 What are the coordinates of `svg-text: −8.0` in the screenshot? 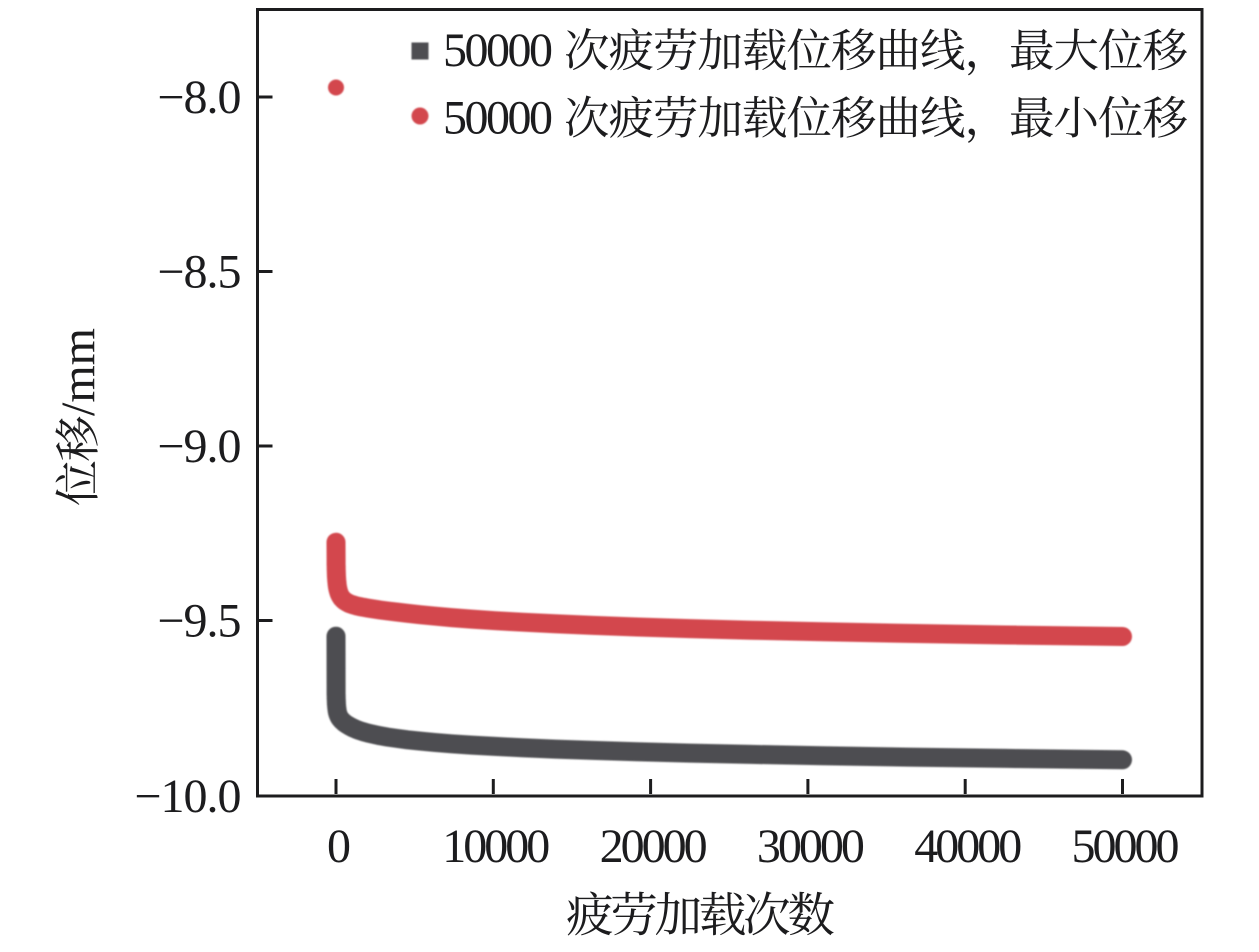 It's located at (198, 97).